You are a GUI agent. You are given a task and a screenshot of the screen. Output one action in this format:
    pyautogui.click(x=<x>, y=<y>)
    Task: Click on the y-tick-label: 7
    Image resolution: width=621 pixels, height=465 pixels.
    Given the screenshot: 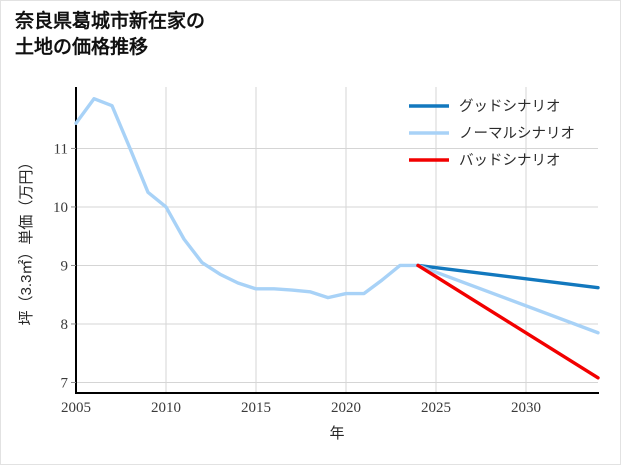 What is the action you would take?
    pyautogui.click(x=65, y=383)
    